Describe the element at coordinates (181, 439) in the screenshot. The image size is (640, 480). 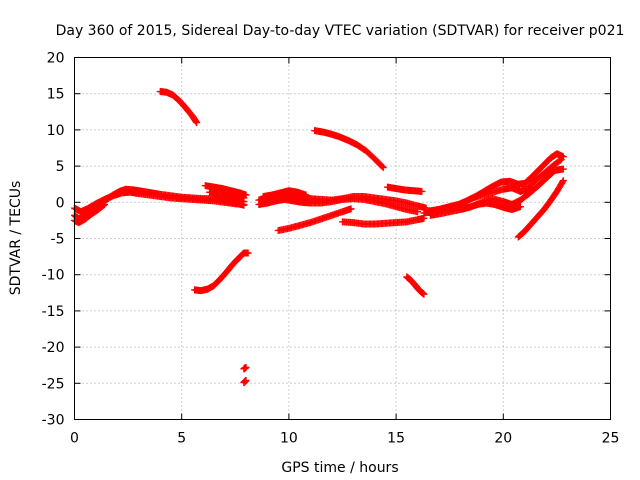
I see `x-tick-label: 5` at that location.